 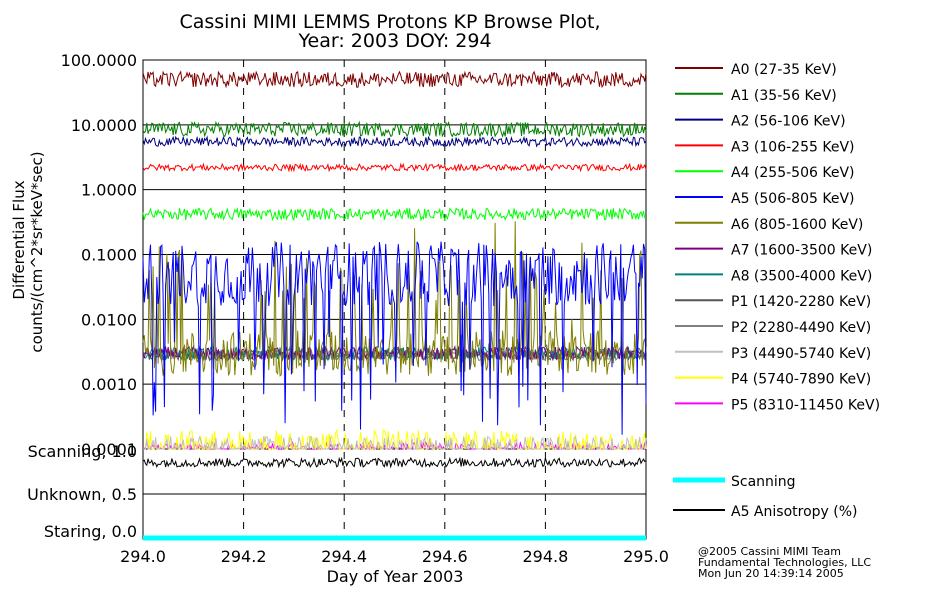 What do you see at coordinates (801, 328) in the screenshot?
I see `legend-label: P2 (2280-4490 KeV)` at bounding box center [801, 328].